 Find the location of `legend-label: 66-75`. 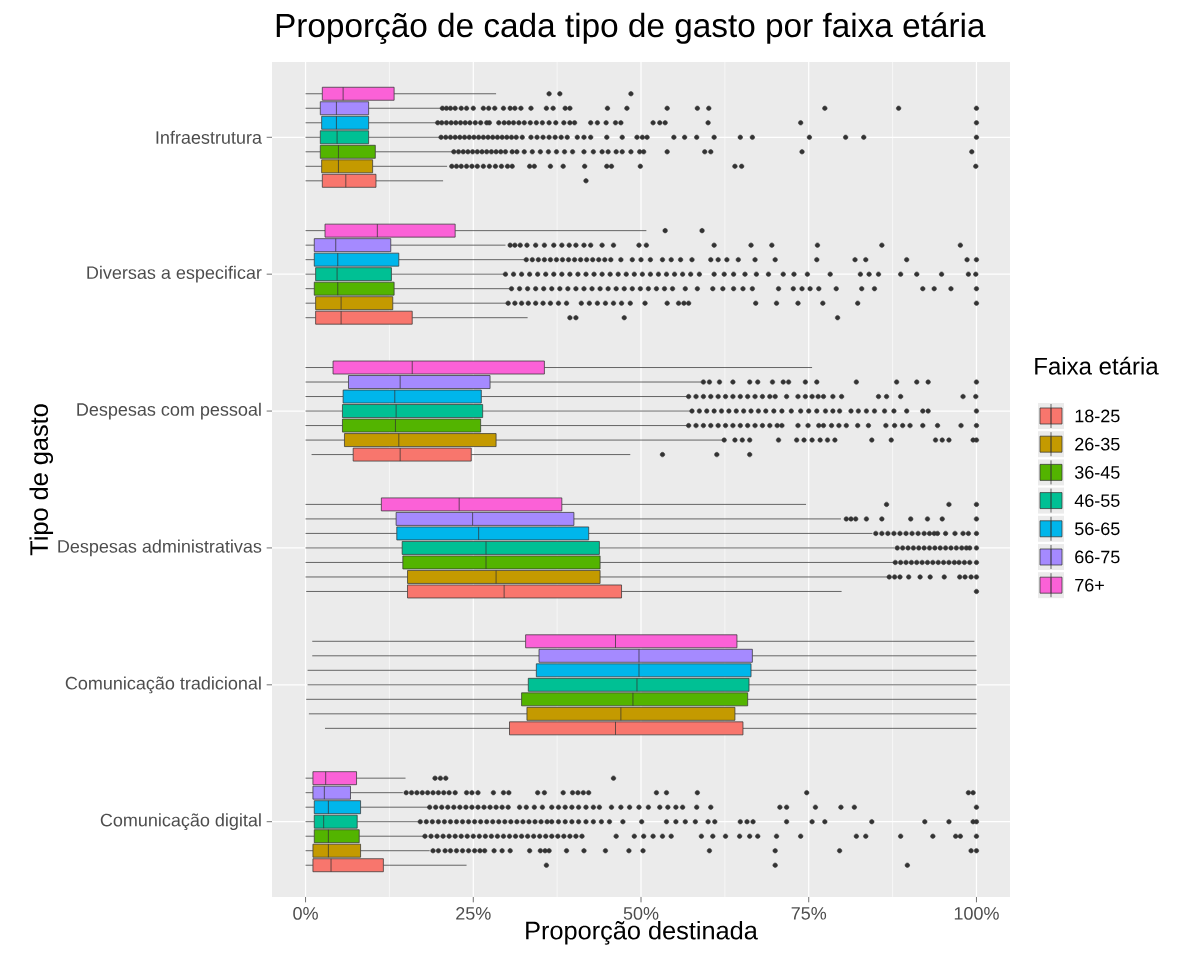

legend-label: 66-75 is located at coordinates (1097, 557).